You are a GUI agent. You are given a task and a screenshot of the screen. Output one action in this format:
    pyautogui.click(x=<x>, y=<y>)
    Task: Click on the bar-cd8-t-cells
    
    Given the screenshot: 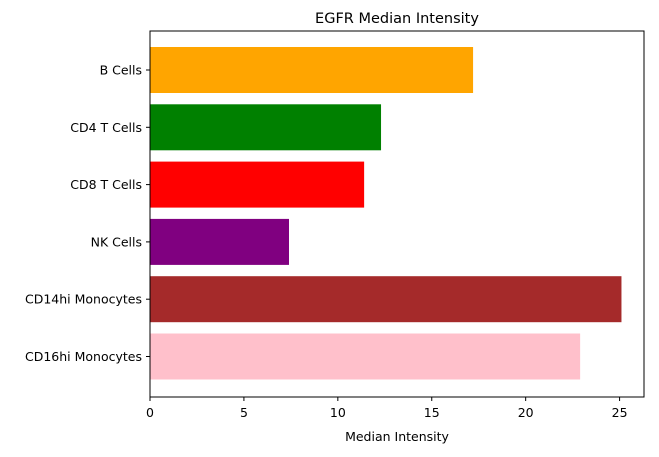 What is the action you would take?
    pyautogui.click(x=257, y=184)
    